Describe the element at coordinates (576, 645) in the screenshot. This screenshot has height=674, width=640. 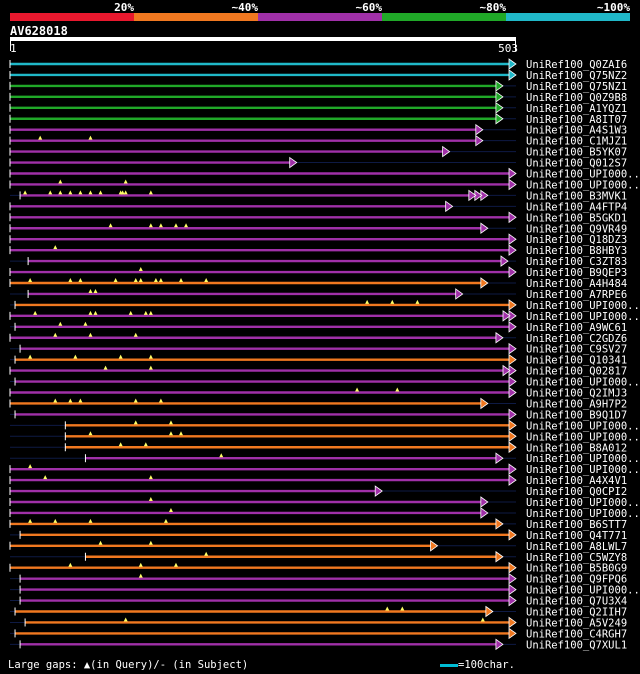
I see `hit-label: UniRef100_Q7XUL1` at that location.